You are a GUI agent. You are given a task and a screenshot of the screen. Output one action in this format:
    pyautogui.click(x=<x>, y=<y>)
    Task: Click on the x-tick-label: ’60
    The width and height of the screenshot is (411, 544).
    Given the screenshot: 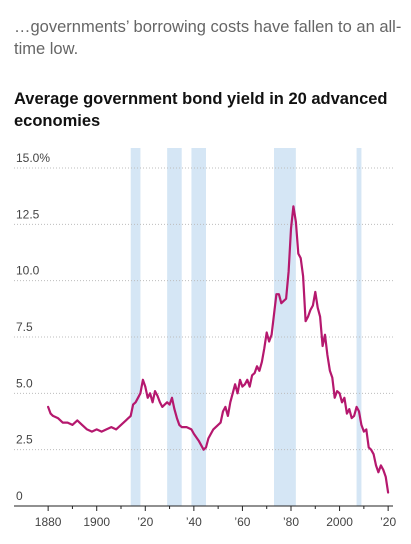 What is the action you would take?
    pyautogui.click(x=242, y=522)
    